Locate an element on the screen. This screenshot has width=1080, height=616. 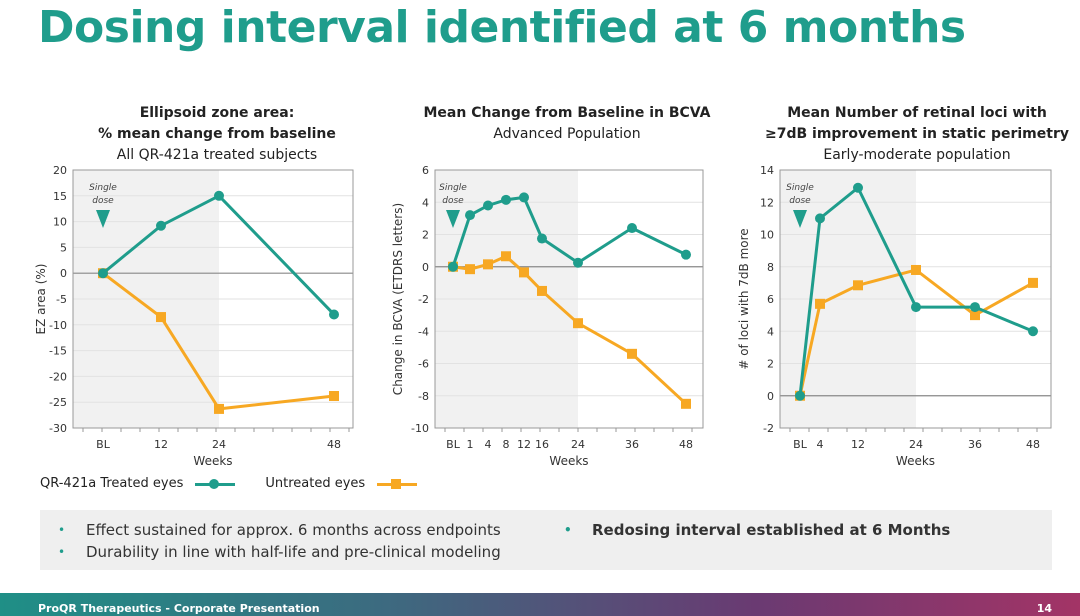
chart3-annotation-line1: Single is located at coordinates (800, 188).